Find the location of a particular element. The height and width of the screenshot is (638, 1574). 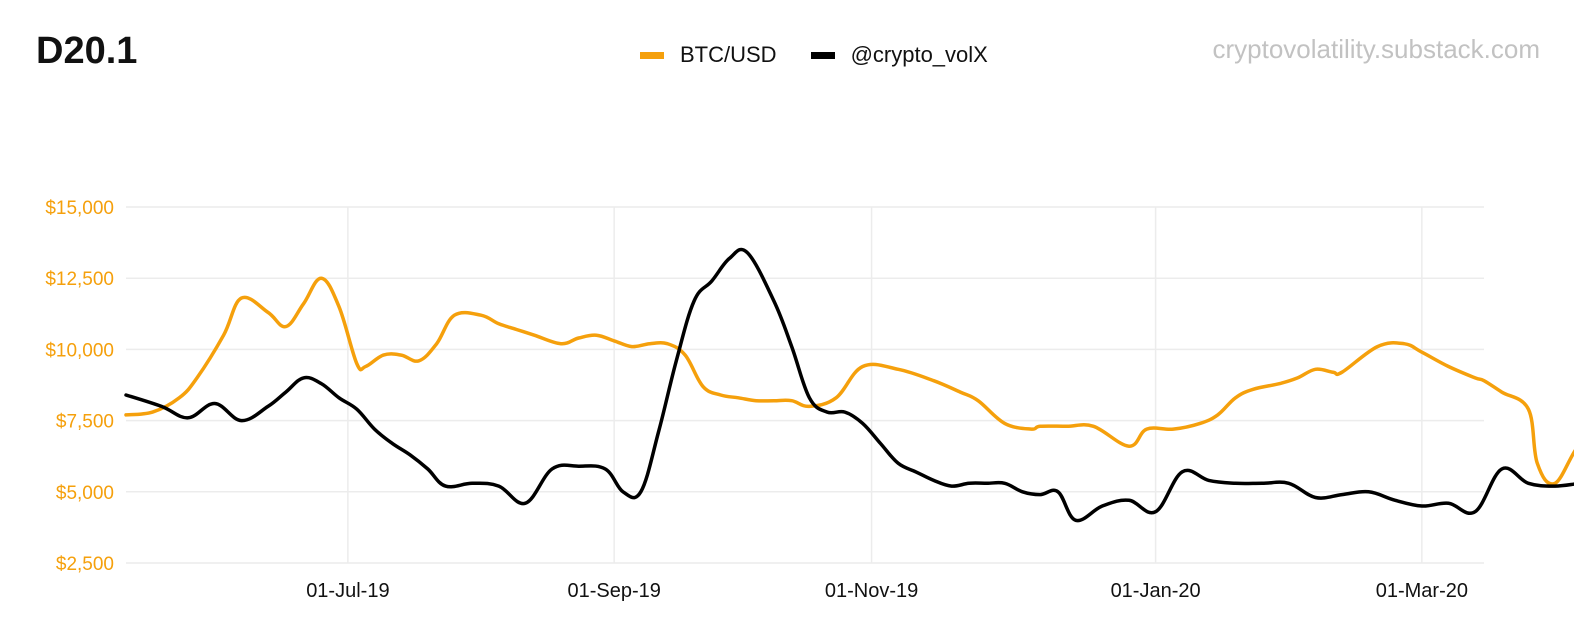

x-tick-label: 01-Jan-20 is located at coordinates (1156, 591).